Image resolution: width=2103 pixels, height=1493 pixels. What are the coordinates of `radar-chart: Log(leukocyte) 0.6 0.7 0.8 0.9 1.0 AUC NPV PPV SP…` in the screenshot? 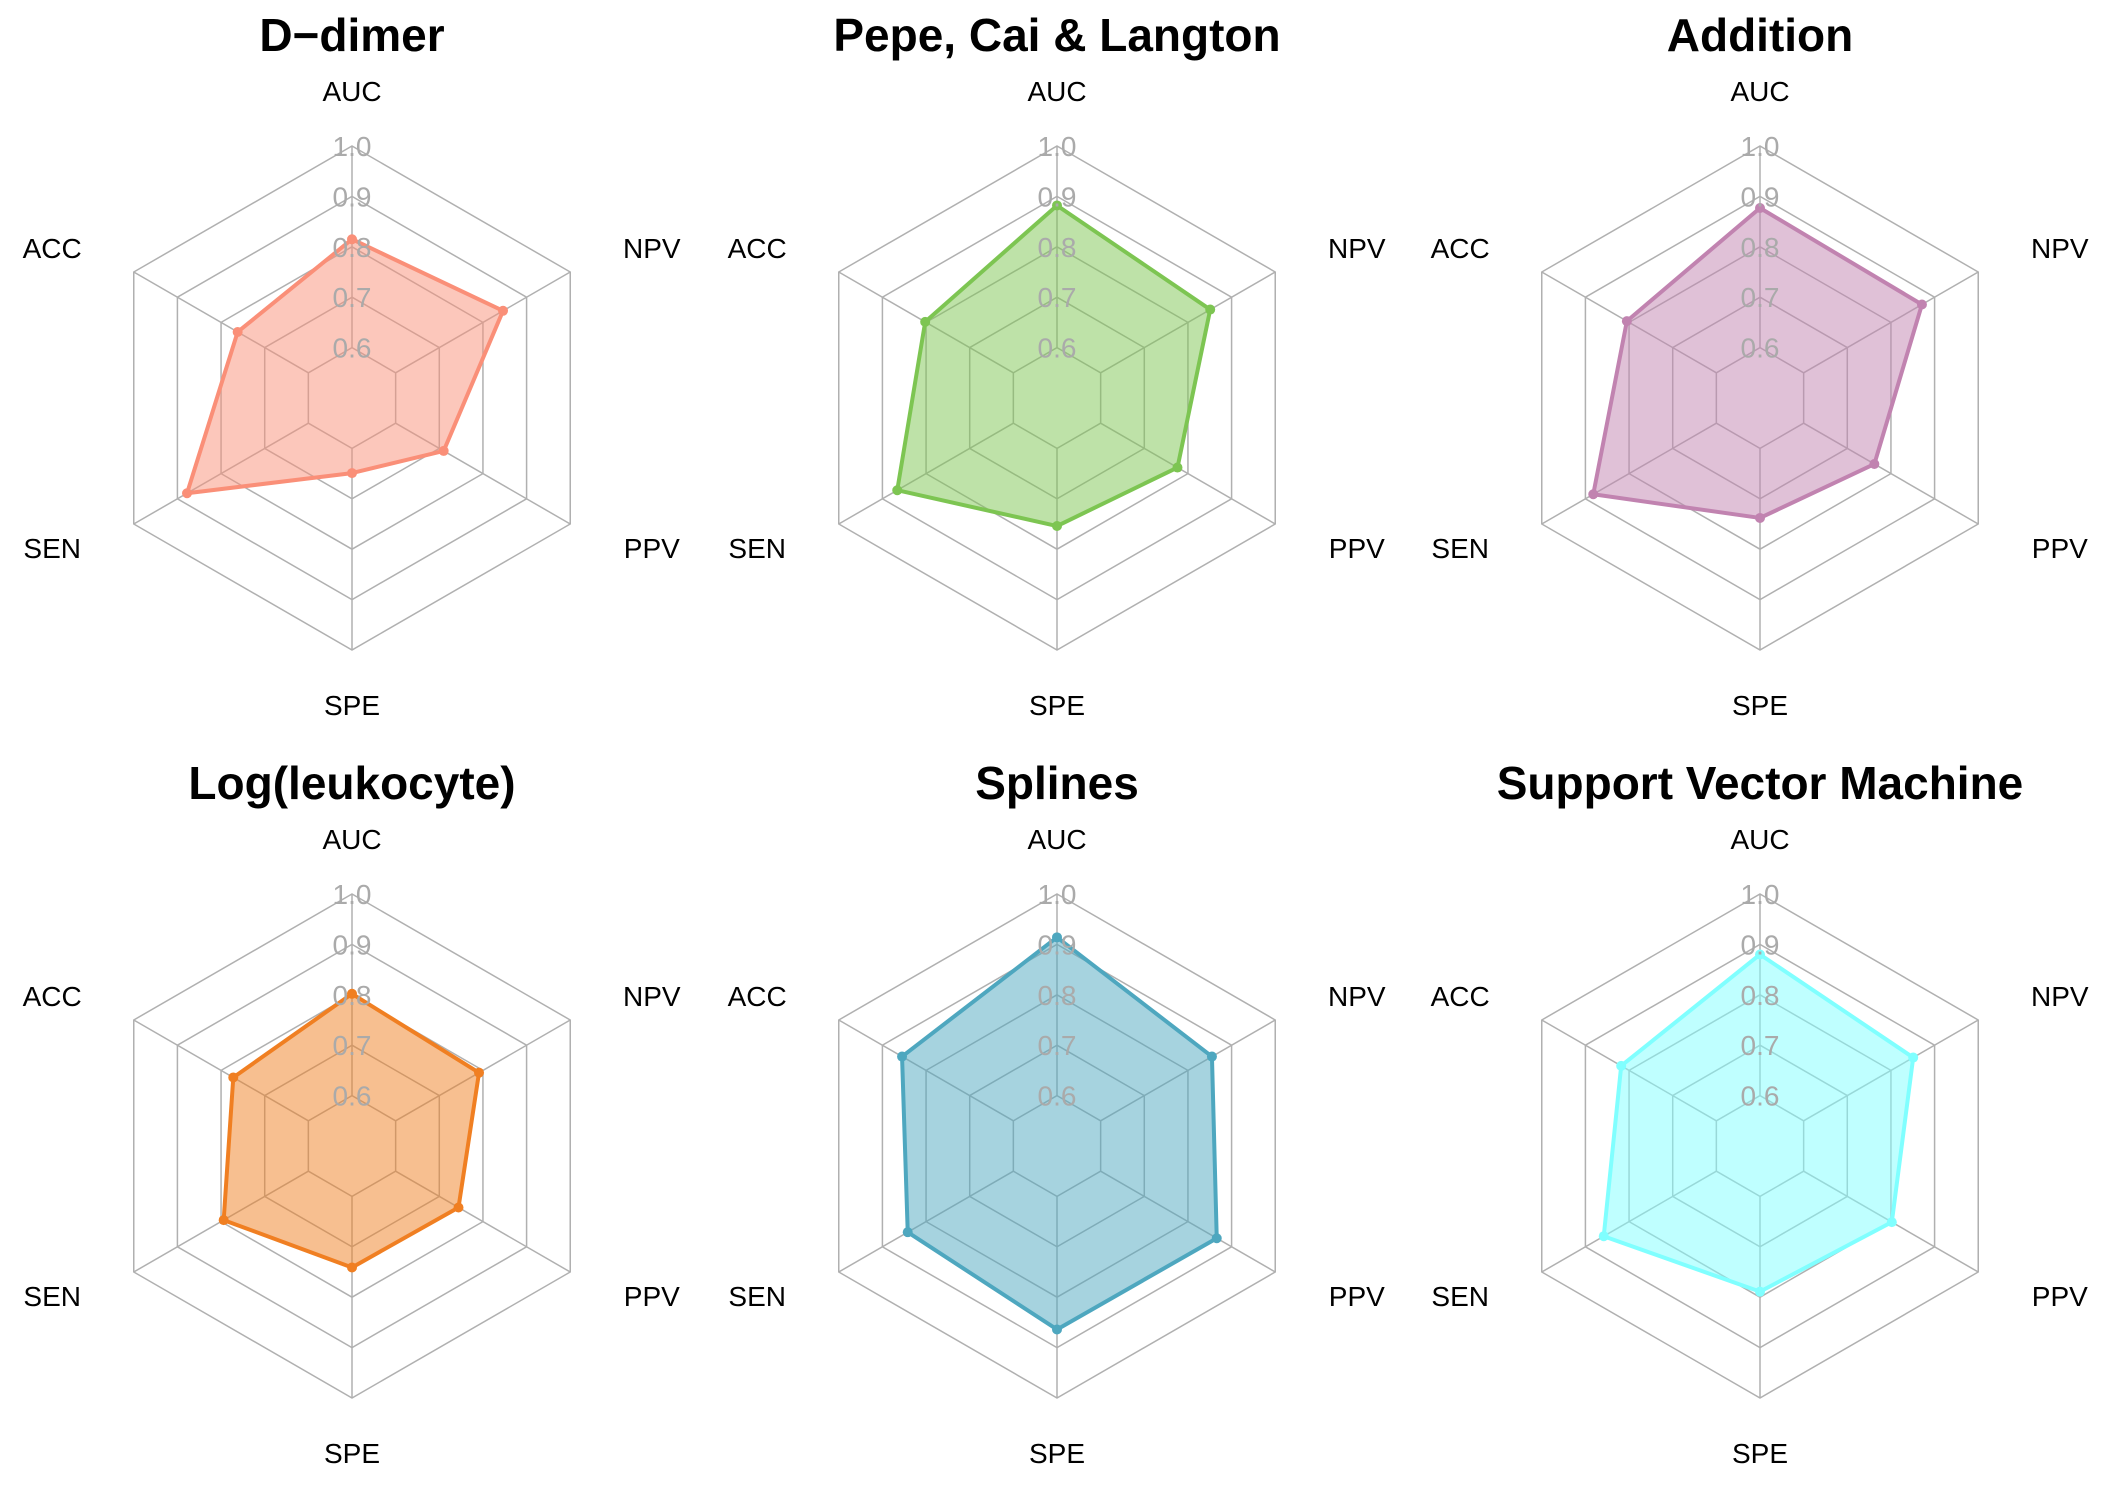 It's located at (352, 1113).